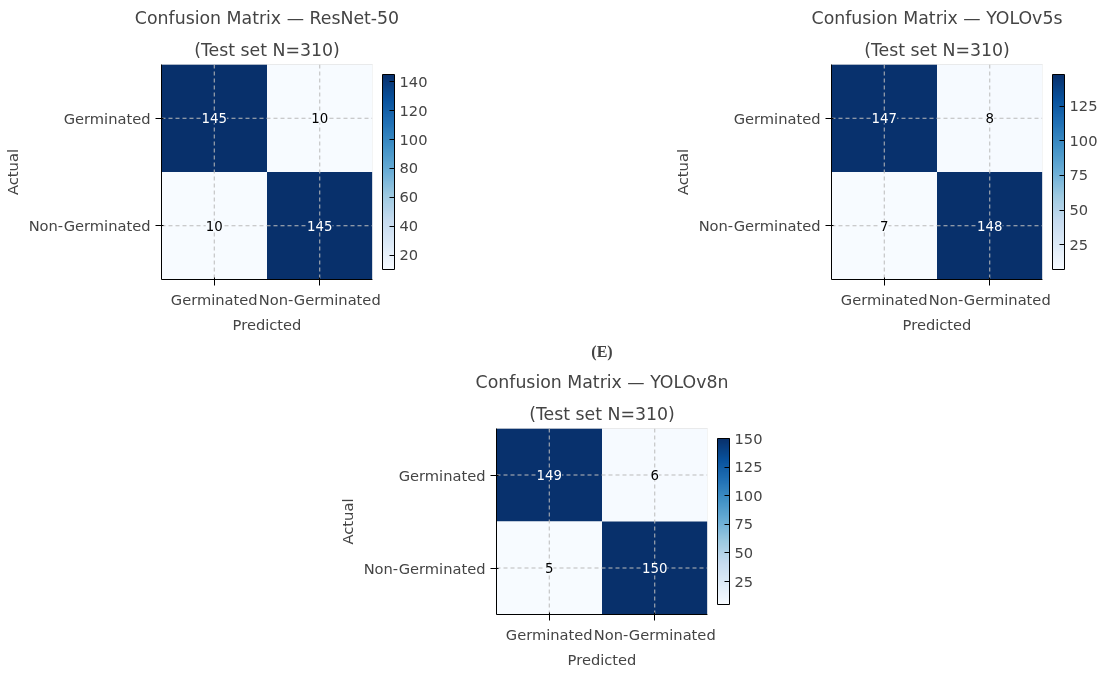 The height and width of the screenshot is (691, 1115). What do you see at coordinates (937, 17) in the screenshot?
I see `chart-title: Confusion Matrix — YOLOv5s` at bounding box center [937, 17].